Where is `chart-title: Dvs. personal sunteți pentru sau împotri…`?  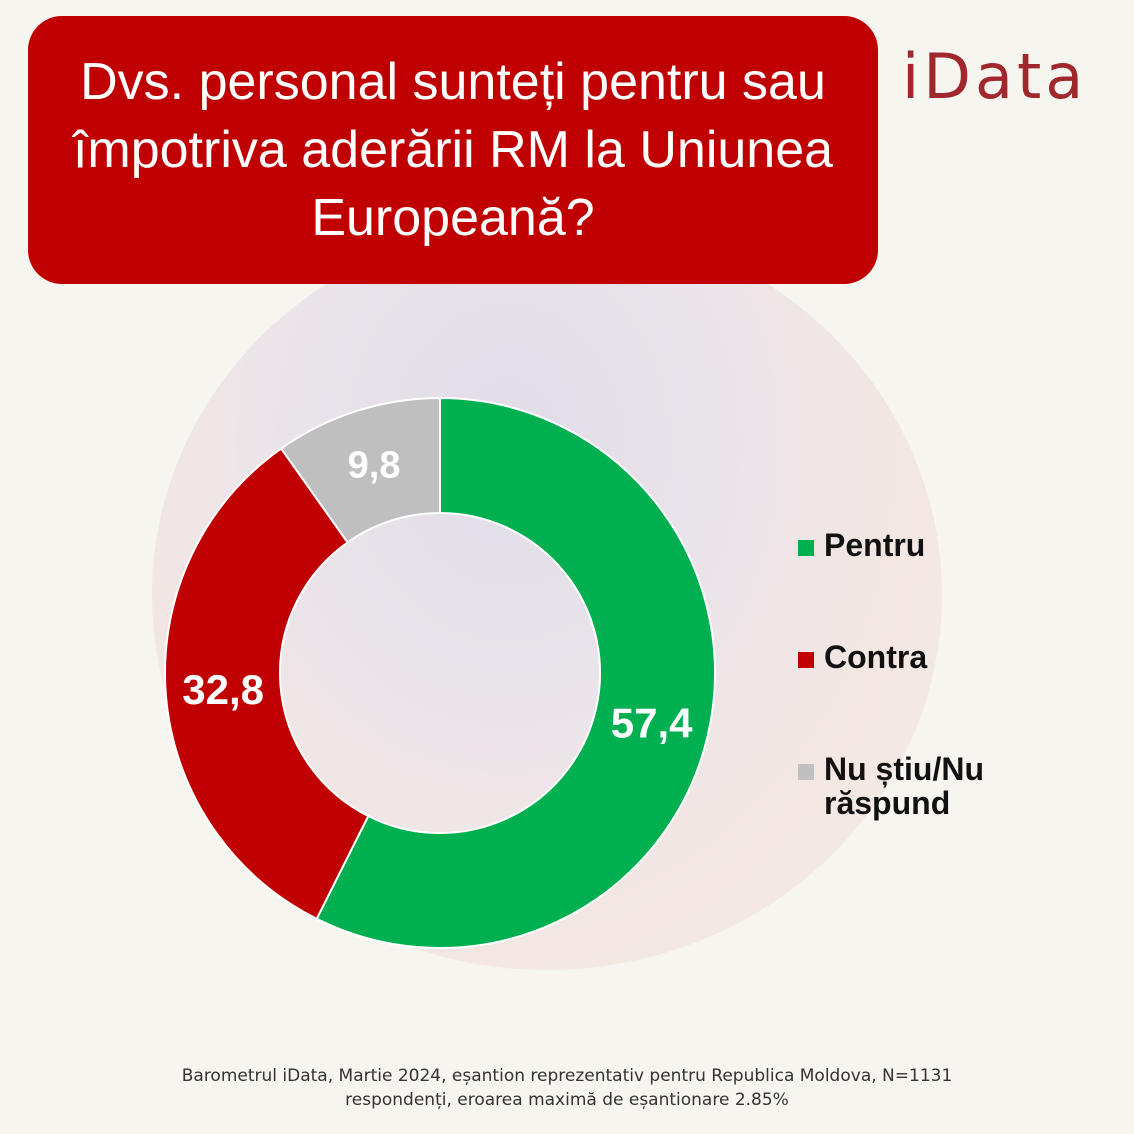 chart-title: Dvs. personal sunteți pentru sau împotri… is located at coordinates (453, 150).